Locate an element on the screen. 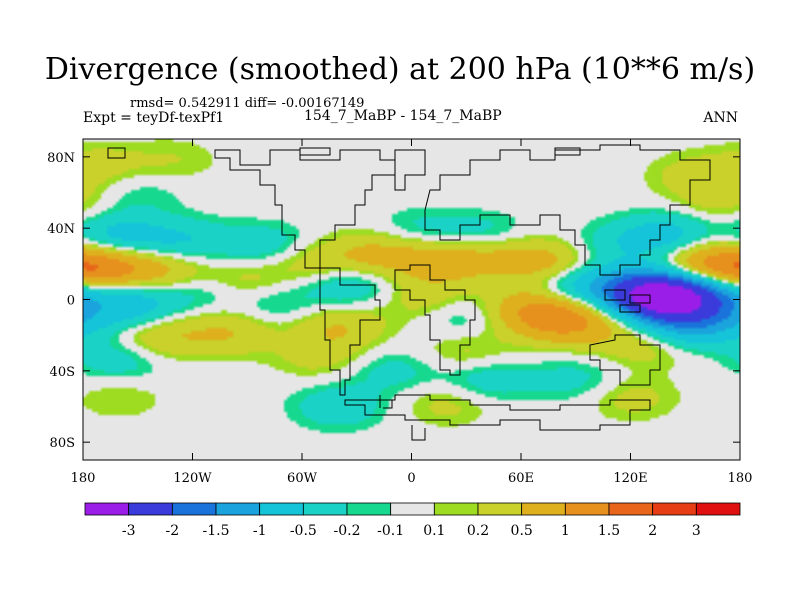 The height and width of the screenshot is (600, 800). x-tick-label: 0 is located at coordinates (411, 478).